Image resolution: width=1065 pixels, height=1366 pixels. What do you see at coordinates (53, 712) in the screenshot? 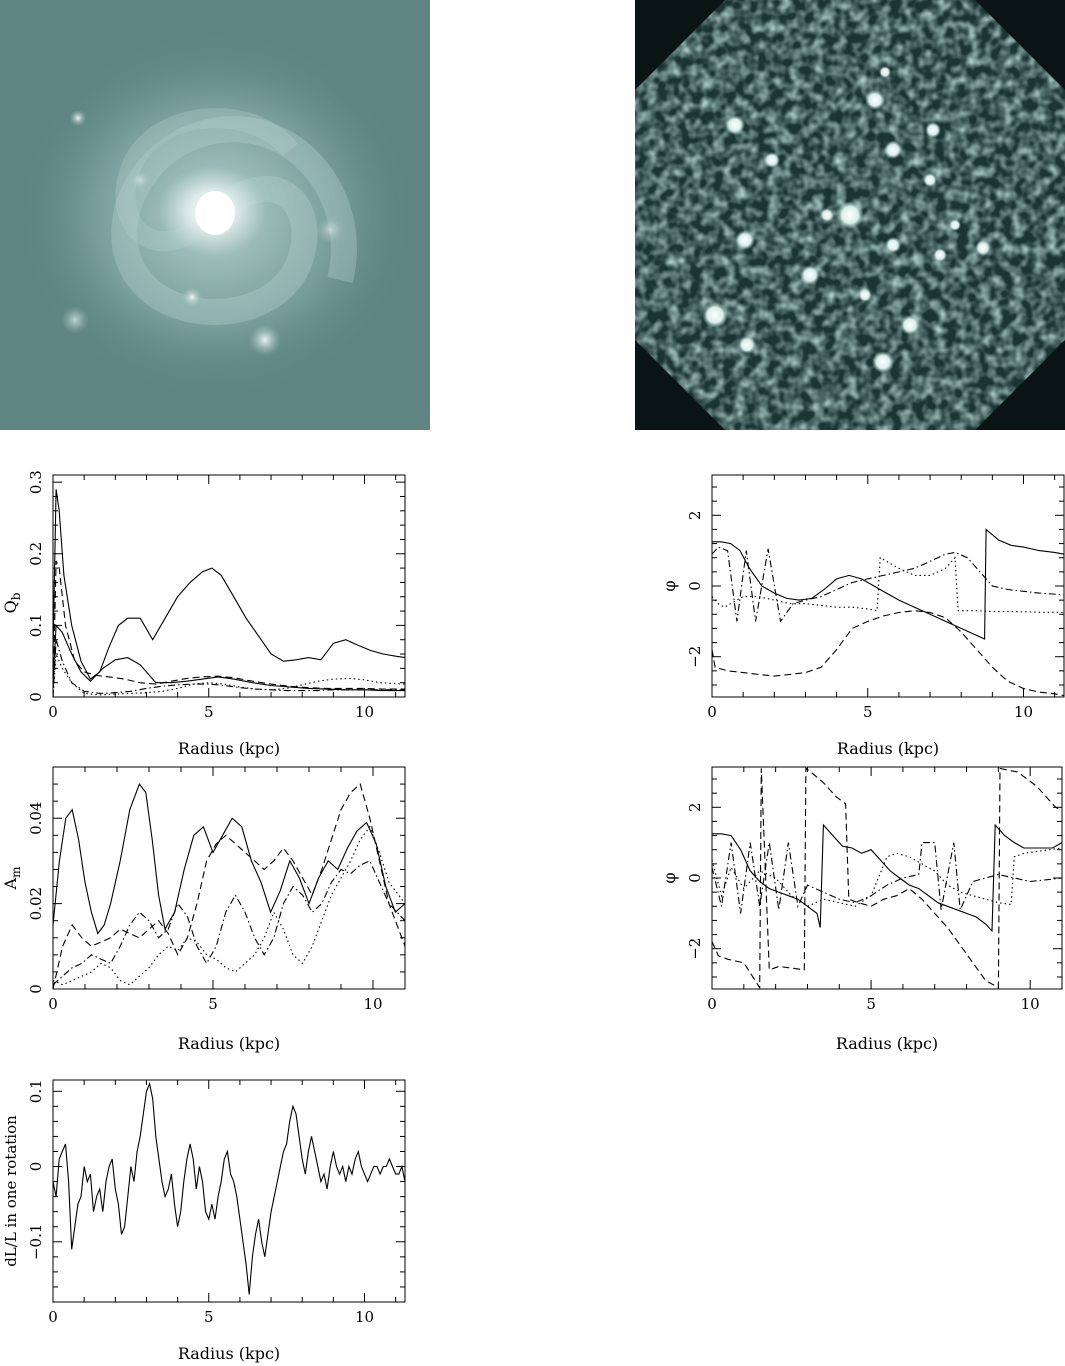
I see `qb-xtick-label: 0` at bounding box center [53, 712].